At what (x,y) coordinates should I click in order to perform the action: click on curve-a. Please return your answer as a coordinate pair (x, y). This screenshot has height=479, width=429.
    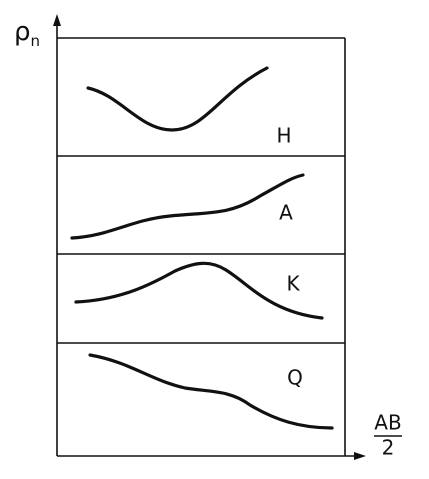
    Looking at the image, I should click on (187, 206).